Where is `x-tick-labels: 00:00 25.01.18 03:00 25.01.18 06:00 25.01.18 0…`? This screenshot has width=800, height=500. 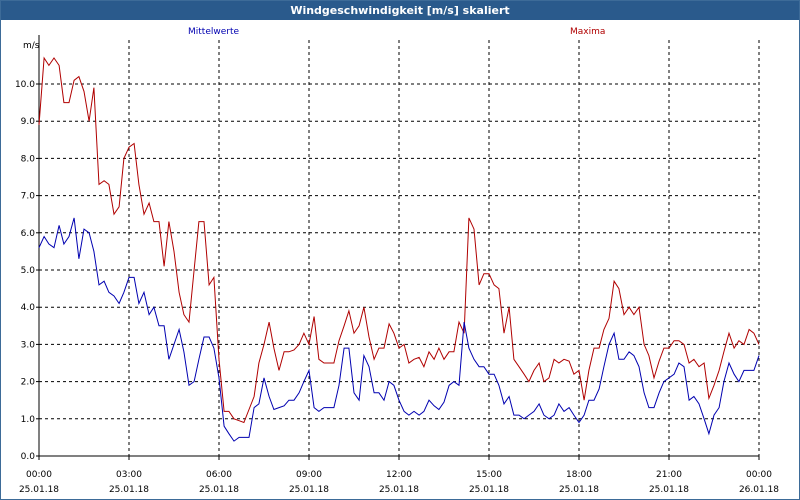
x-tick-labels: 00:00 25.01.18 03:00 25.01.18 06:00 25.01.18 0… is located at coordinates (399, 482).